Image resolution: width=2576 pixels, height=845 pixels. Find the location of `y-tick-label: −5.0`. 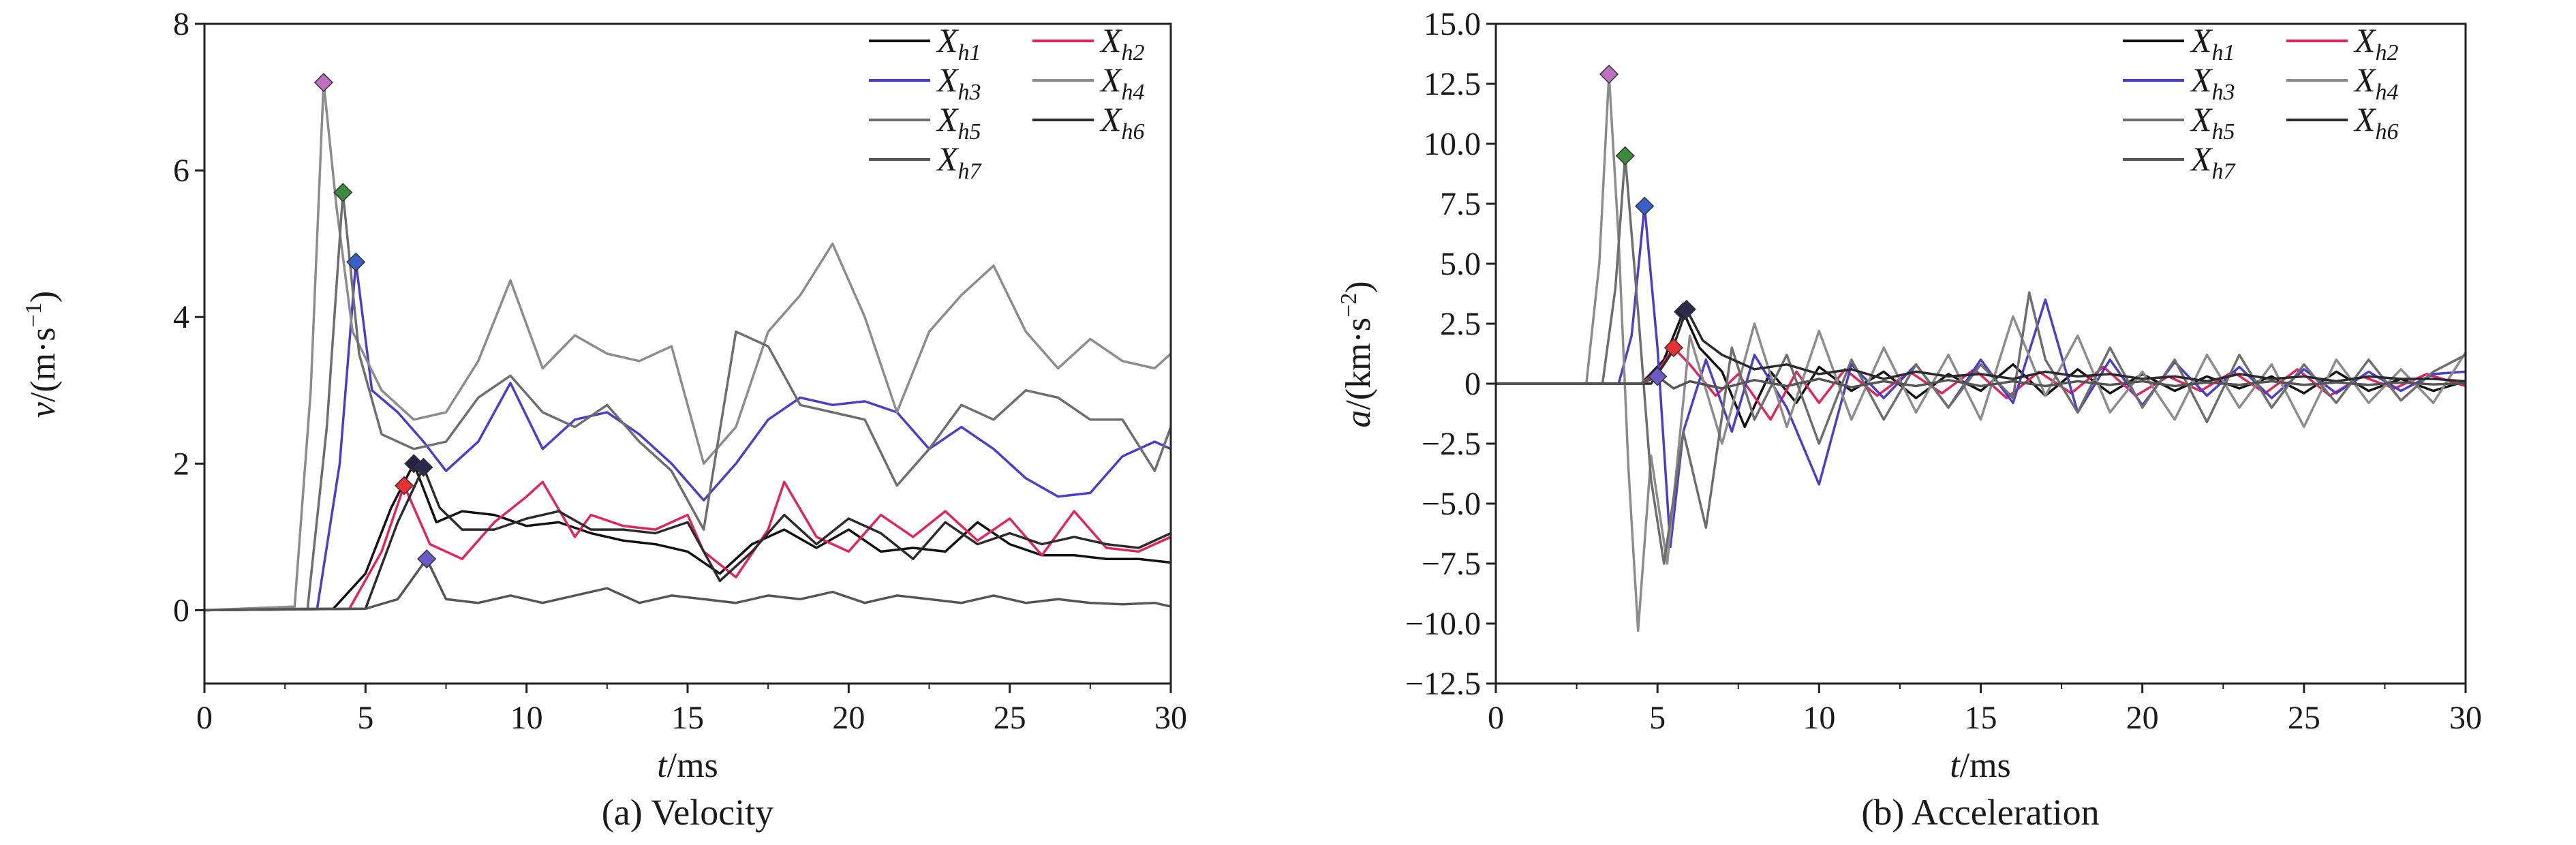

y-tick-label: −5.0 is located at coordinates (1451, 504).